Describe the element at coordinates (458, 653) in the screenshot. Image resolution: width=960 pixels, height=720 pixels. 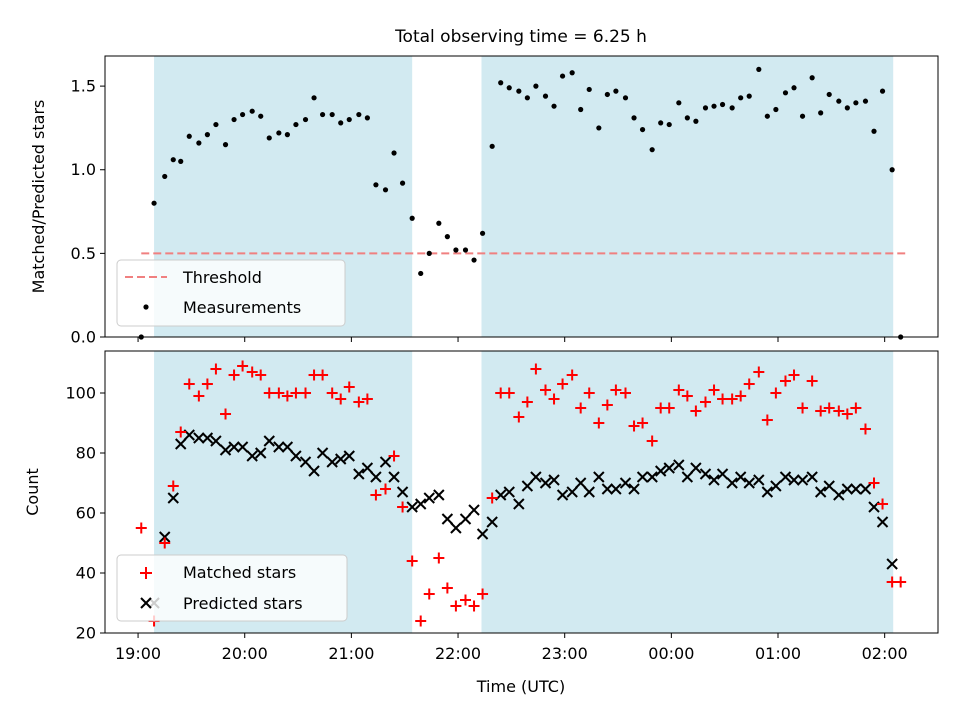
I see `x-tick-label: 22:00` at that location.